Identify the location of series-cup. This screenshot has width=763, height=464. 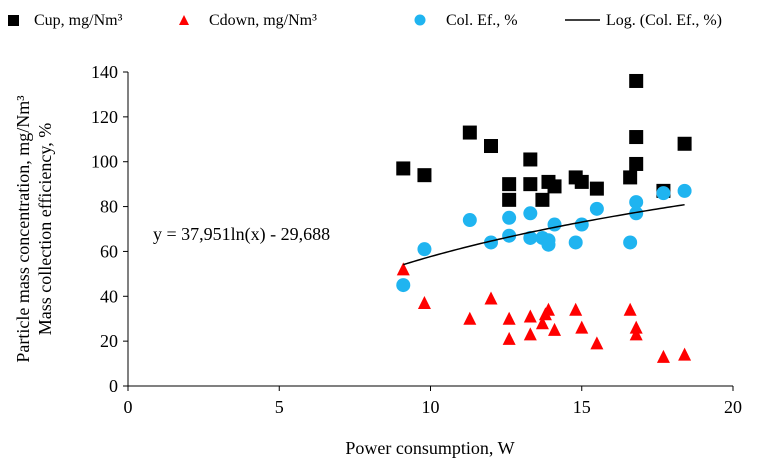
(544, 140).